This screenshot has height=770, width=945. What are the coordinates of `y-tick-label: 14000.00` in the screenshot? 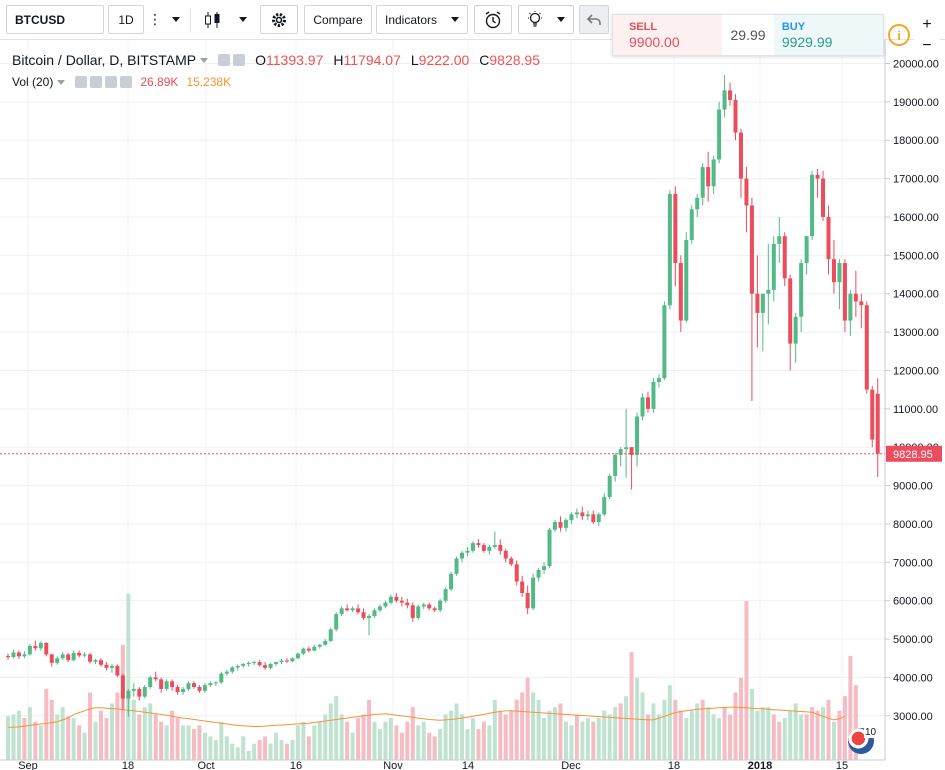 It's located at (916, 295).